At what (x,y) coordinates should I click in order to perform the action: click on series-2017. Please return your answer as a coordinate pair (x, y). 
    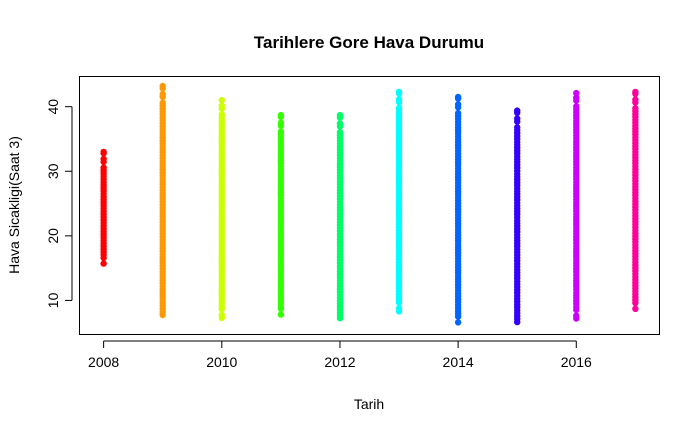
    Looking at the image, I should click on (635, 200).